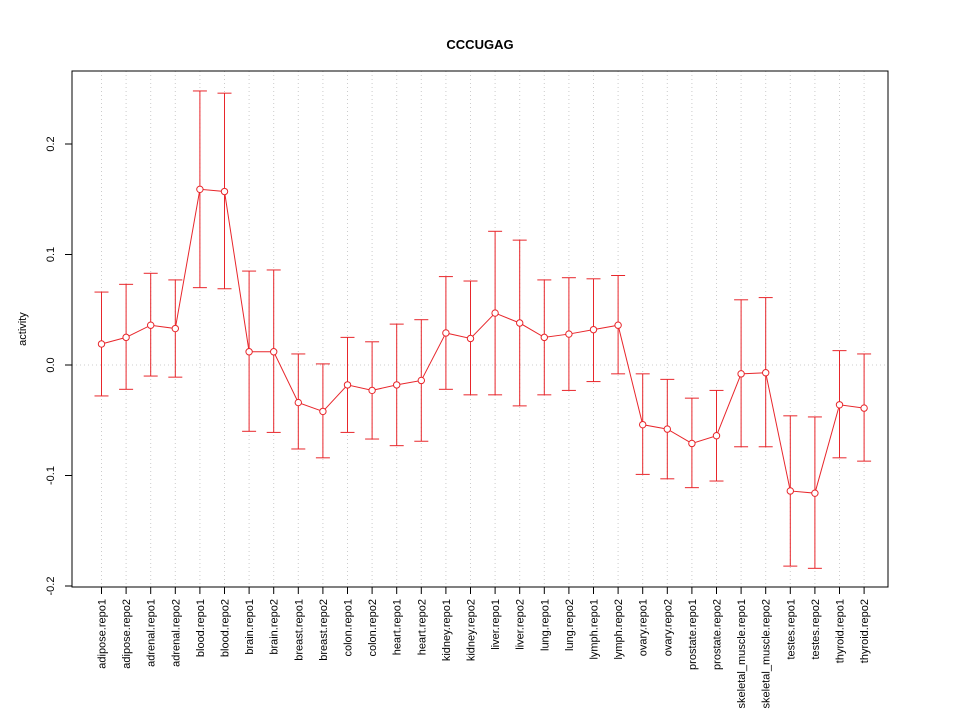 The height and width of the screenshot is (720, 960). What do you see at coordinates (693, 634) in the screenshot?
I see `x-tick-label: prostate.repo1` at bounding box center [693, 634].